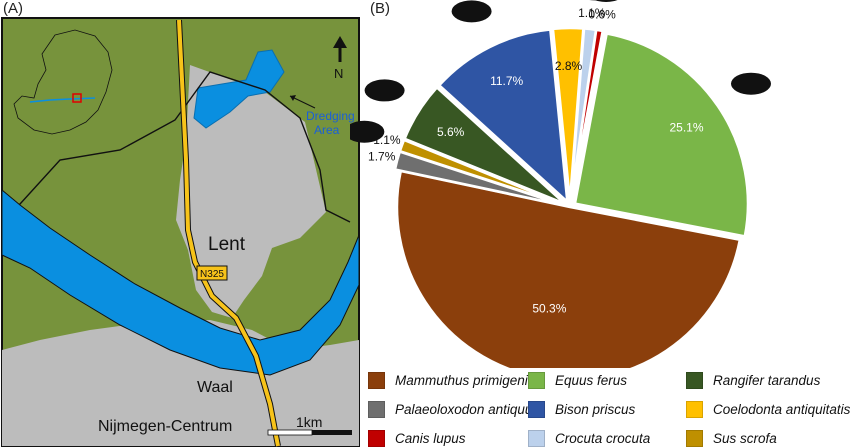 This screenshot has width=850, height=448. What do you see at coordinates (661, 135) in the screenshot?
I see `pie-slice-equus-ferus` at bounding box center [661, 135].